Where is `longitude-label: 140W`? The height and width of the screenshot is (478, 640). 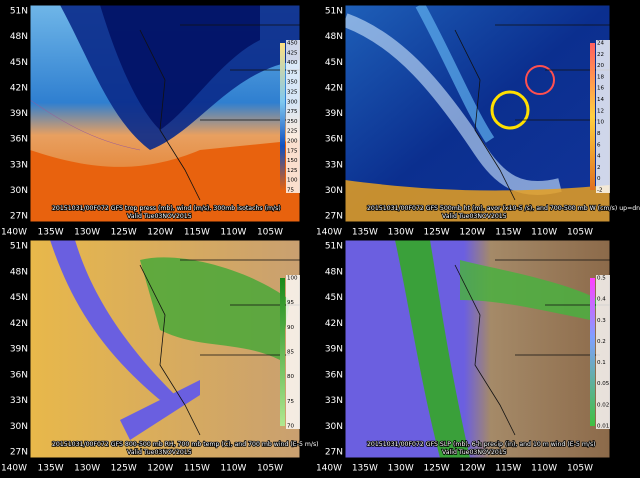 longitude-label: 140W is located at coordinates (14, 469).